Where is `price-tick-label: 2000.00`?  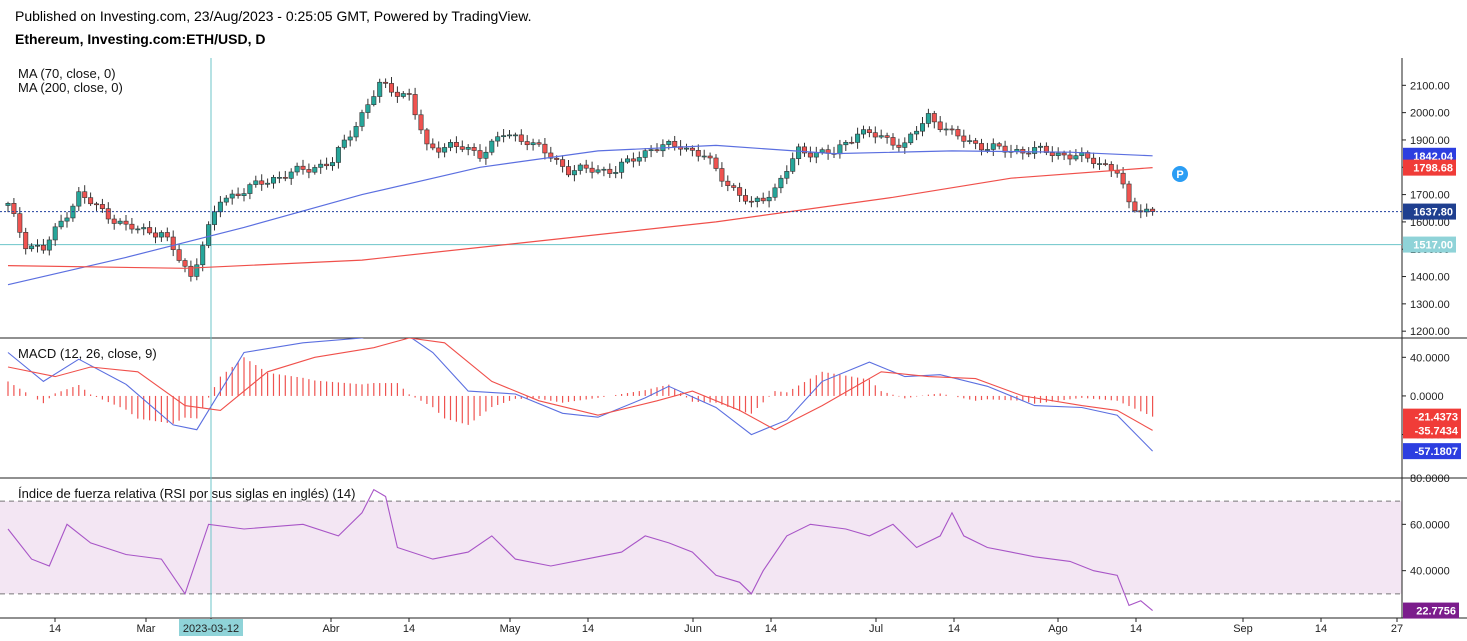
price-tick-label: 2000.00 is located at coordinates (1430, 114).